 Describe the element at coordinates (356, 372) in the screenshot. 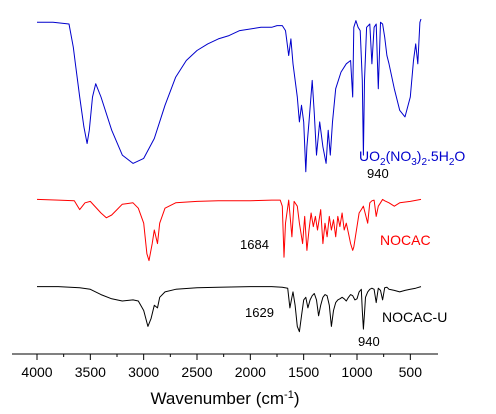

I see `x-tick-label-1000: 1000` at that location.